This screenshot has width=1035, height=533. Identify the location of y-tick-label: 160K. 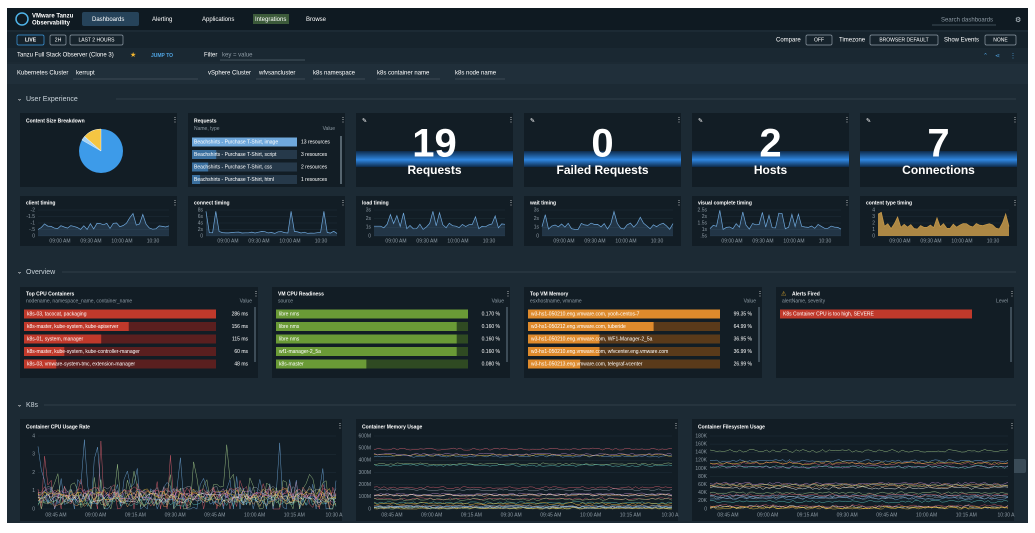
(701, 444).